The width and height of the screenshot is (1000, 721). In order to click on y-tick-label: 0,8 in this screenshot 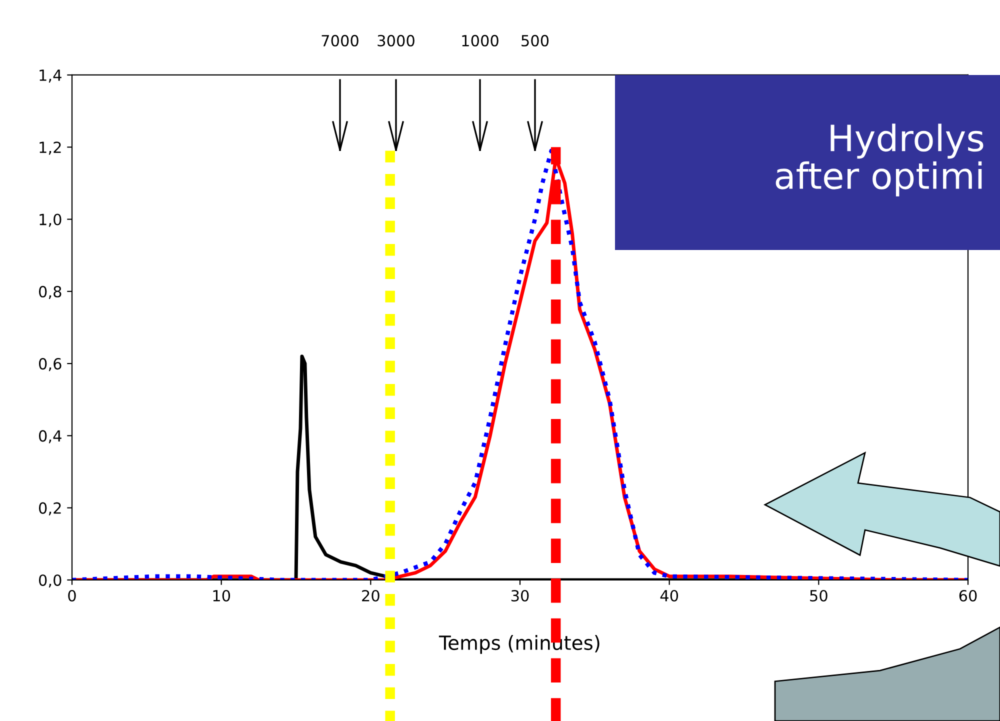, I will do `click(50, 292)`.